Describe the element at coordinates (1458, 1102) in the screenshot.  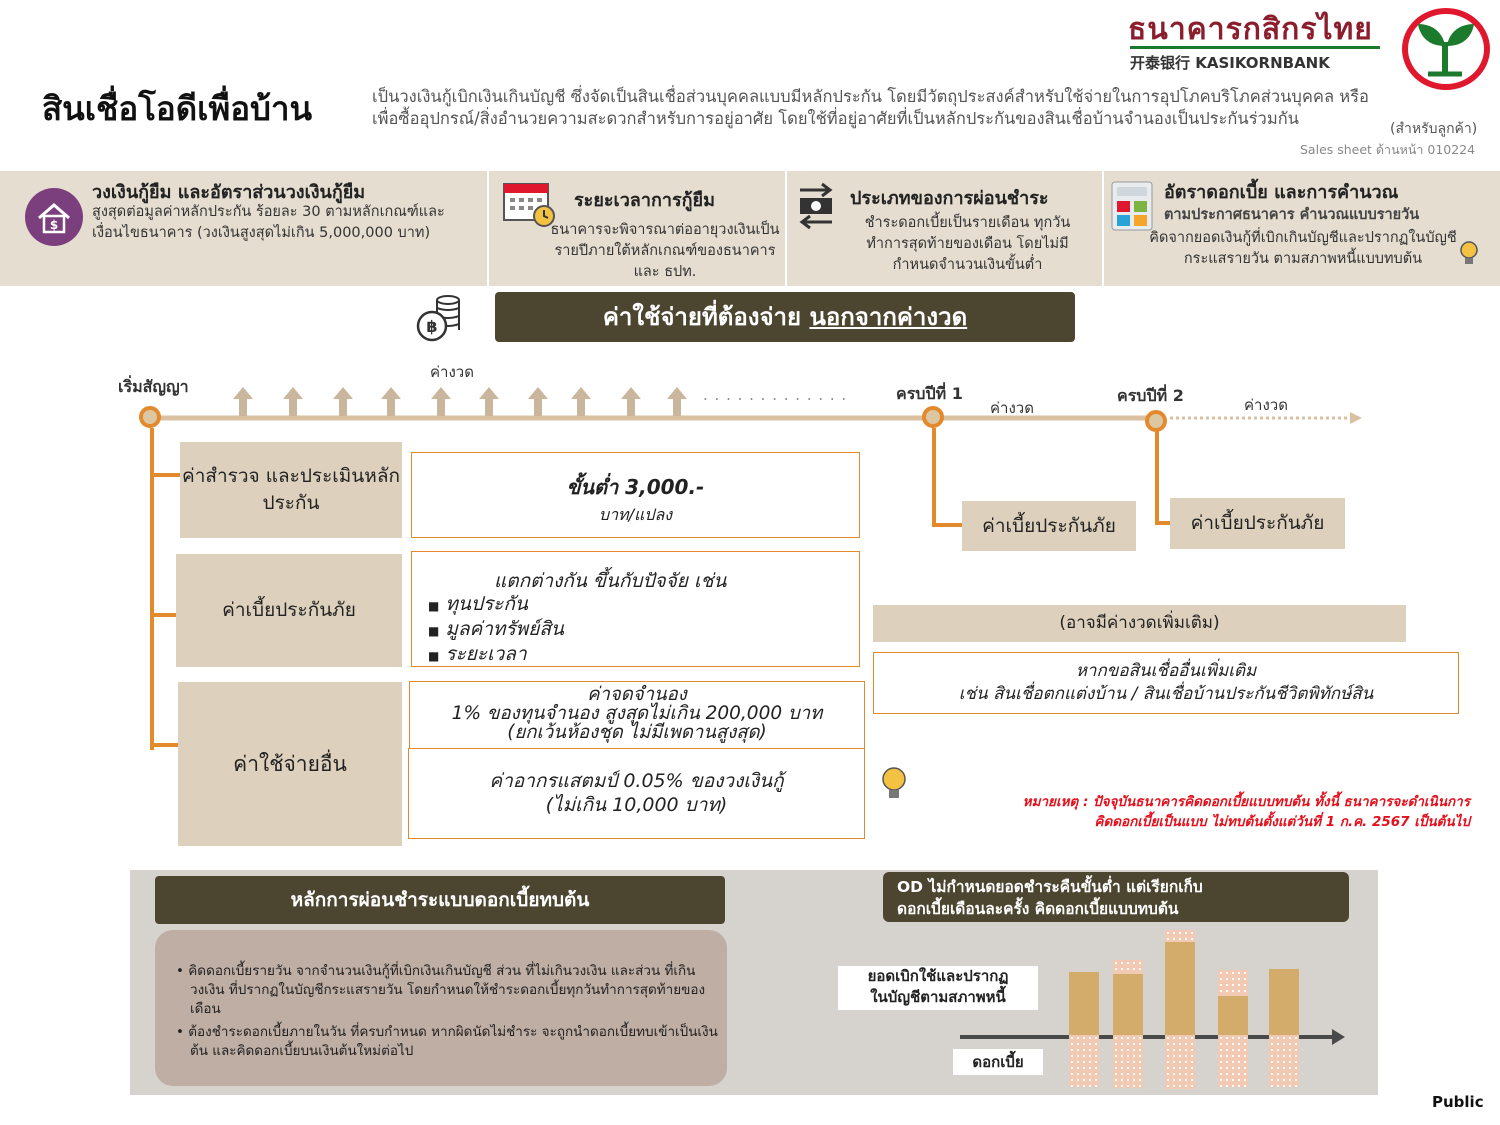
I see `classification-label: Public` at that location.